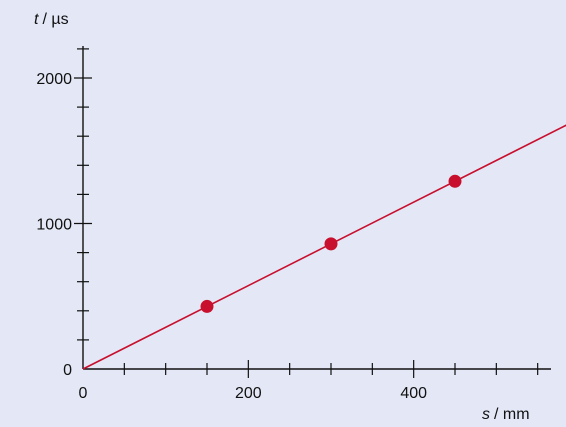 The height and width of the screenshot is (427, 566). I want to click on x-axis-symbol: s, so click(486, 414).